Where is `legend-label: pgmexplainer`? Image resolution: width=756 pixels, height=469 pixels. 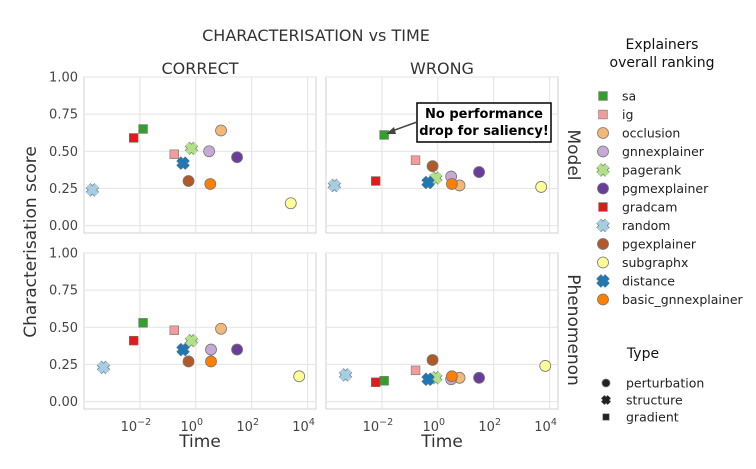
legend-label: pgmexplainer is located at coordinates (665, 188).